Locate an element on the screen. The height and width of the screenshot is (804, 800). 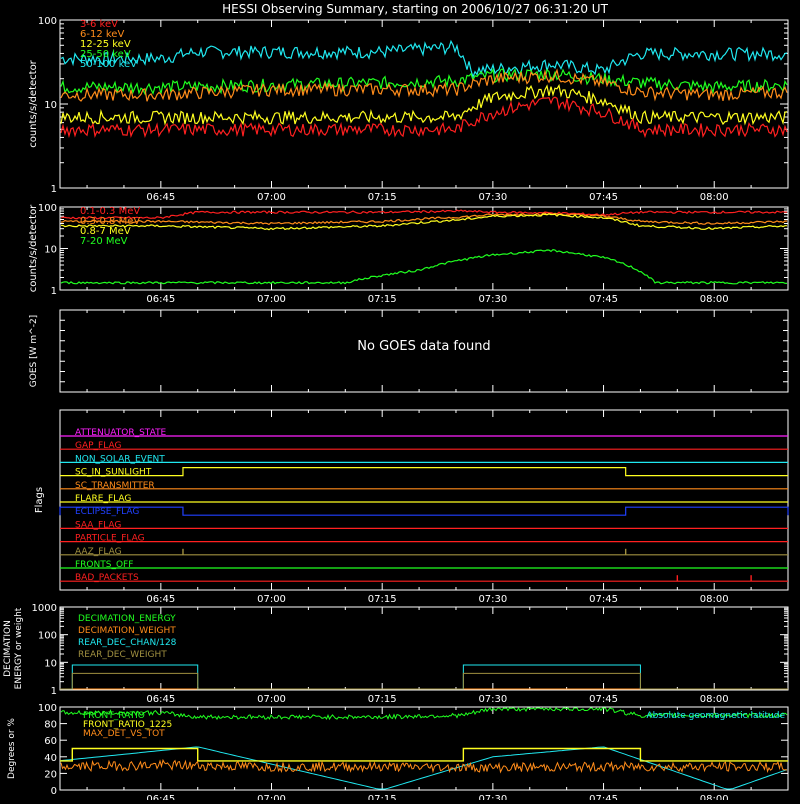
legend-entry: 6-12 keV is located at coordinates (102, 34).